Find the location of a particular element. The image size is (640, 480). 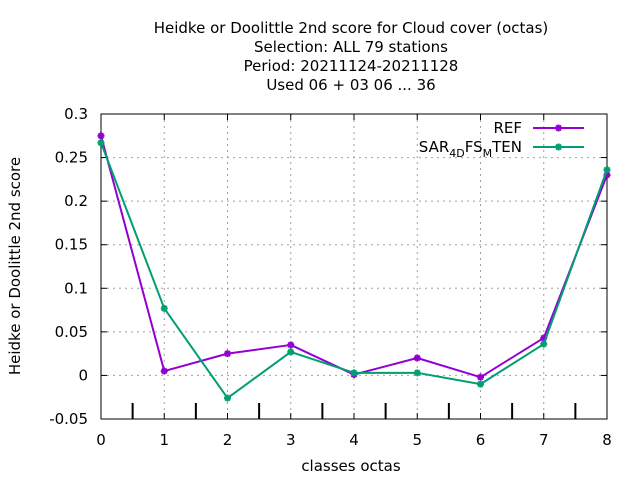

x-tick-label: 0 is located at coordinates (101, 440).